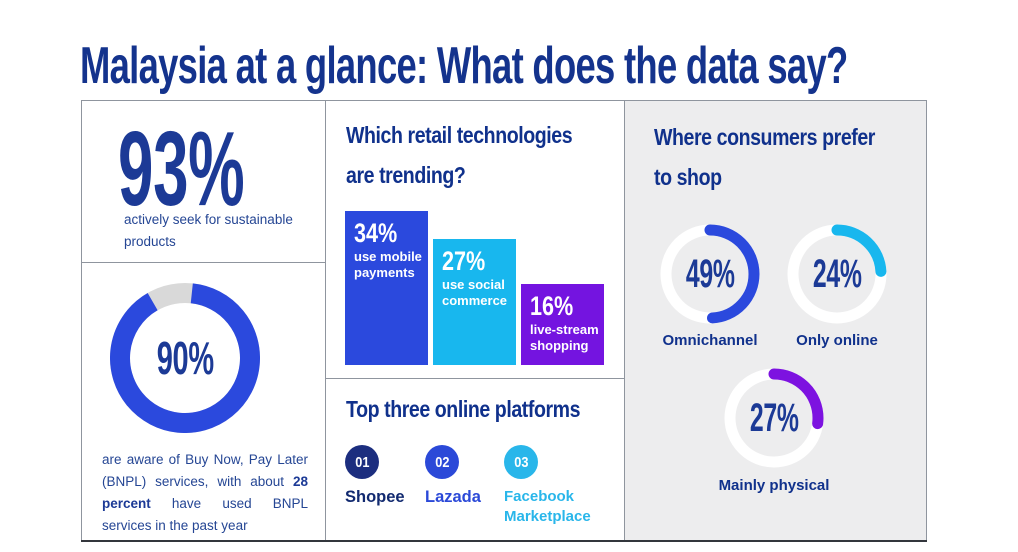 This screenshot has width=1018, height=552. I want to click on ring-label-mainly-physical: Mainly physical, so click(774, 485).